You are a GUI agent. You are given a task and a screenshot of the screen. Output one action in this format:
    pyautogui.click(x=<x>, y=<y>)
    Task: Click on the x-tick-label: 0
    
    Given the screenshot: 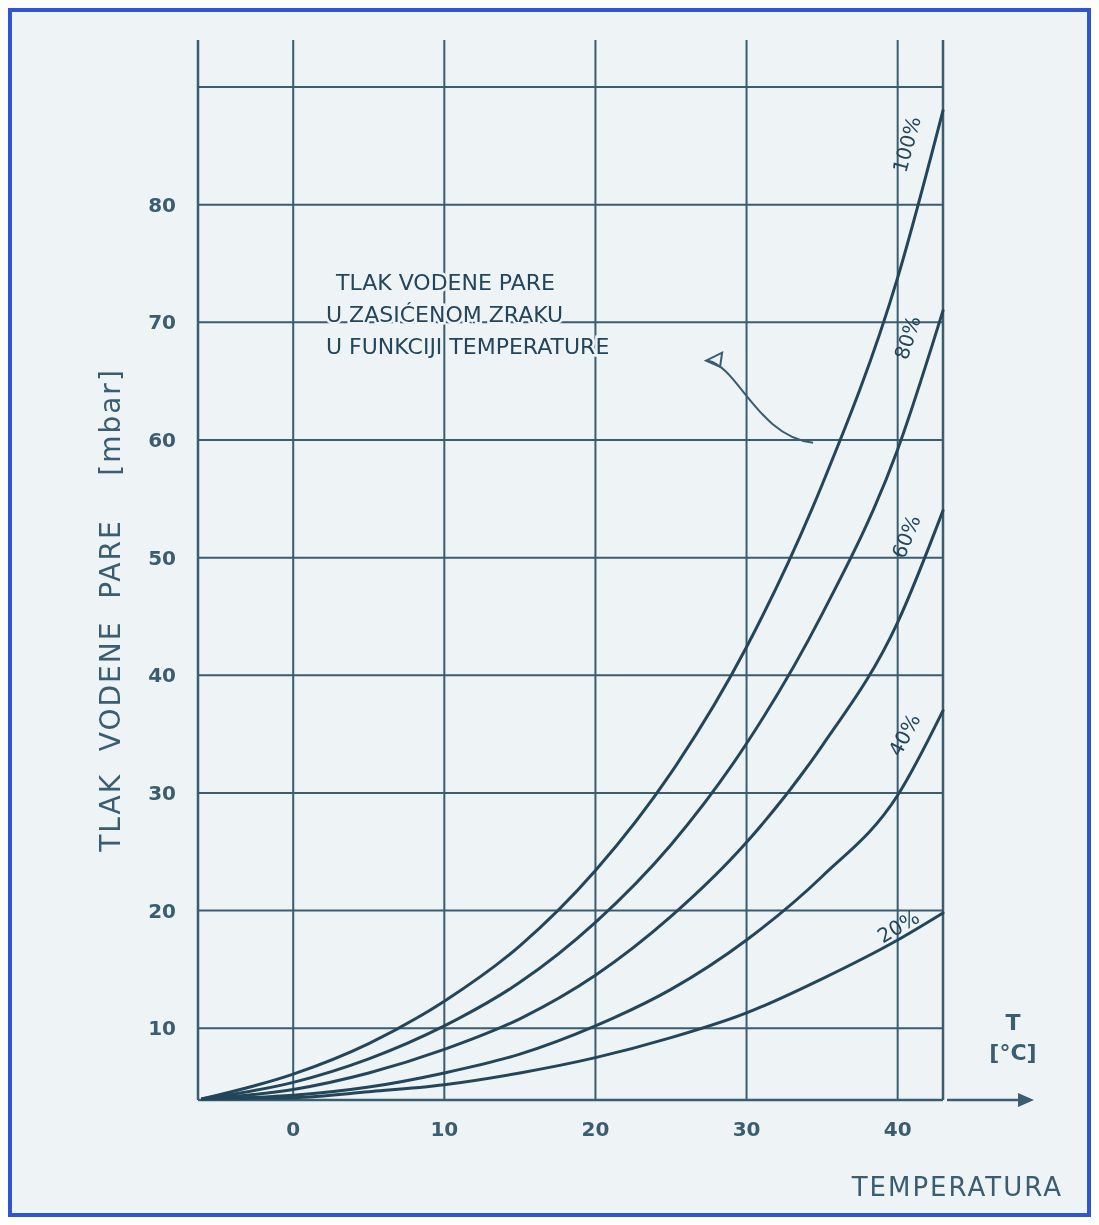 What is the action you would take?
    pyautogui.click(x=293, y=1129)
    